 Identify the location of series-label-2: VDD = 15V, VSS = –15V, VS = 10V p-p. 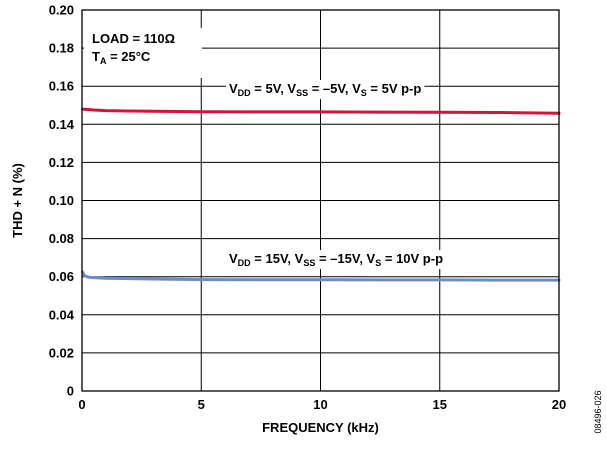
(336, 259).